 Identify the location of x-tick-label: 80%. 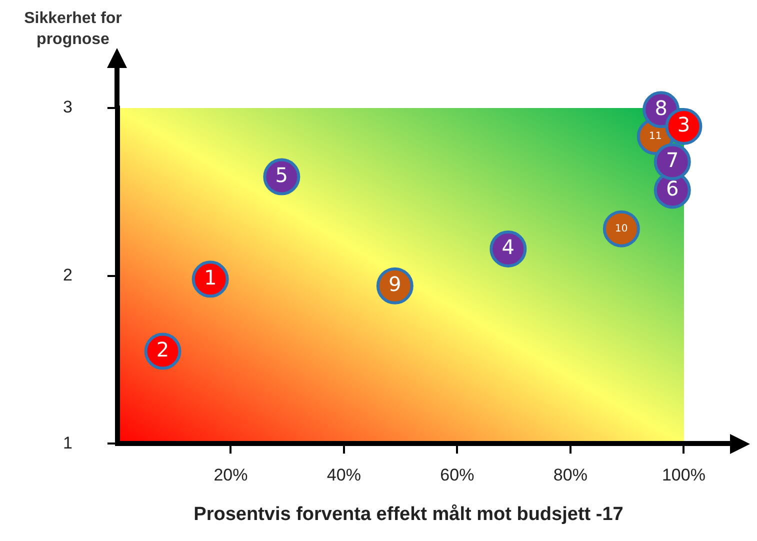
(570, 474).